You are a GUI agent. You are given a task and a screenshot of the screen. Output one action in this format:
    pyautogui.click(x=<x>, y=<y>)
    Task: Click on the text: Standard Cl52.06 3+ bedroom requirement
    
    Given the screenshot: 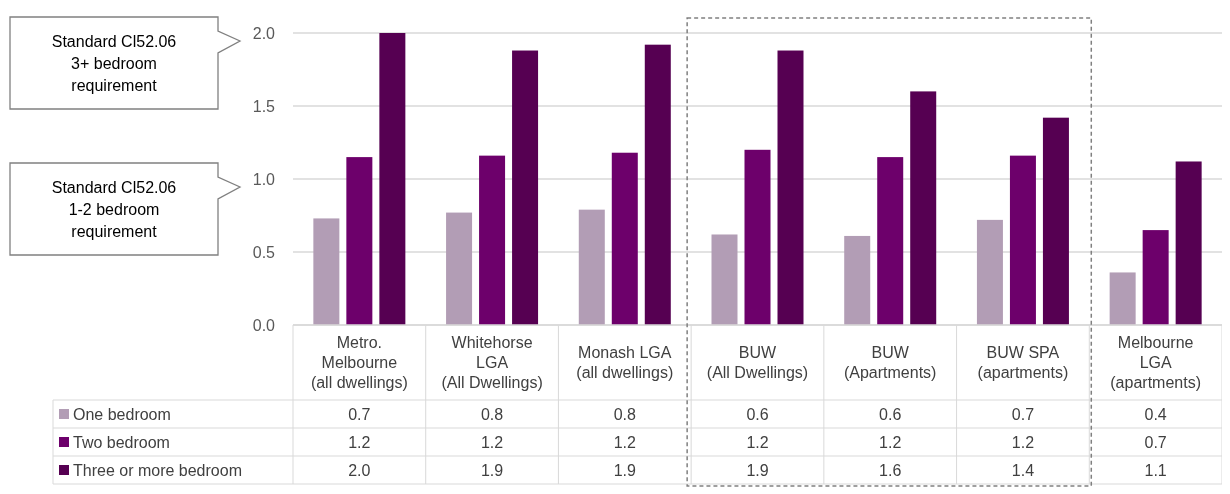 What is the action you would take?
    pyautogui.click(x=114, y=63)
    